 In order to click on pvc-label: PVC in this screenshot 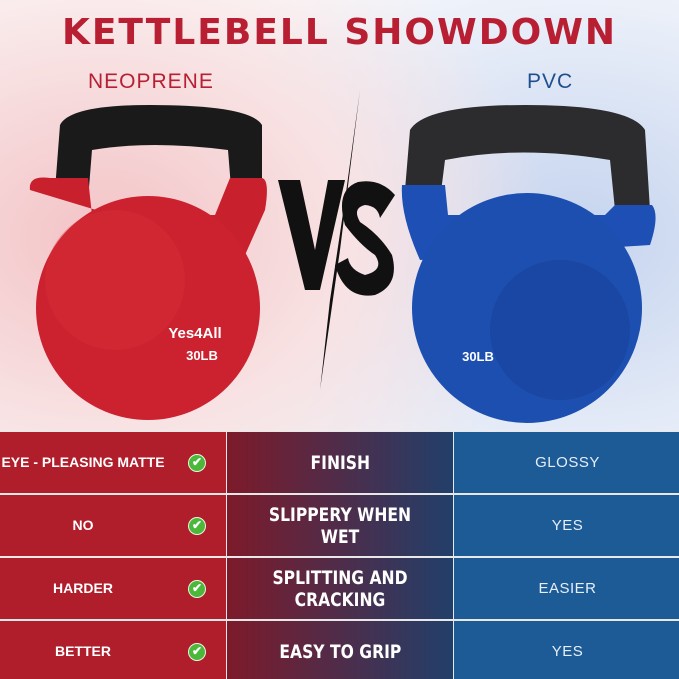, I will do `click(550, 81)`.